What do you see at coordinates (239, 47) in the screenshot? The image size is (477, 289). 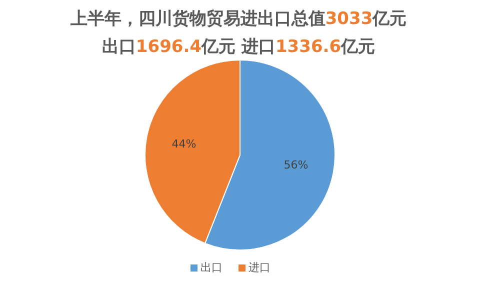 I see `chart-subtitle: 出口1696.4亿元 进口1336.6亿元` at bounding box center [239, 47].